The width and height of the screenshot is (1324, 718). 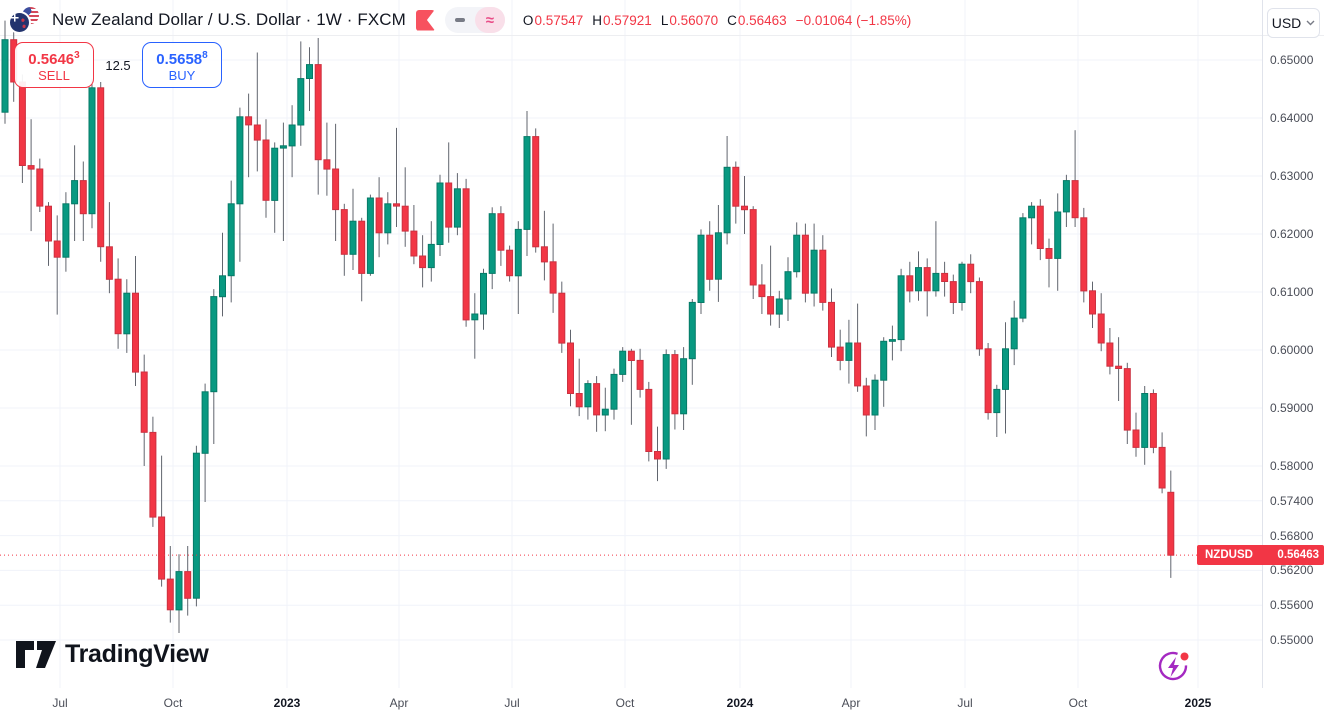 What do you see at coordinates (1292, 118) in the screenshot?
I see `price-tick-label: 0.64000` at bounding box center [1292, 118].